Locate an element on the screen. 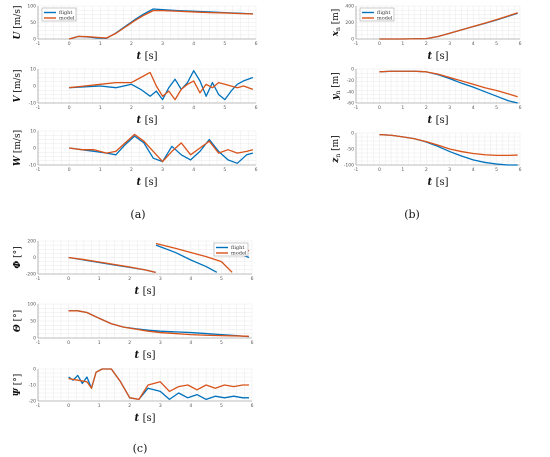 This screenshot has width=550, height=457. y-tick-label: -200 is located at coordinates (31, 275).